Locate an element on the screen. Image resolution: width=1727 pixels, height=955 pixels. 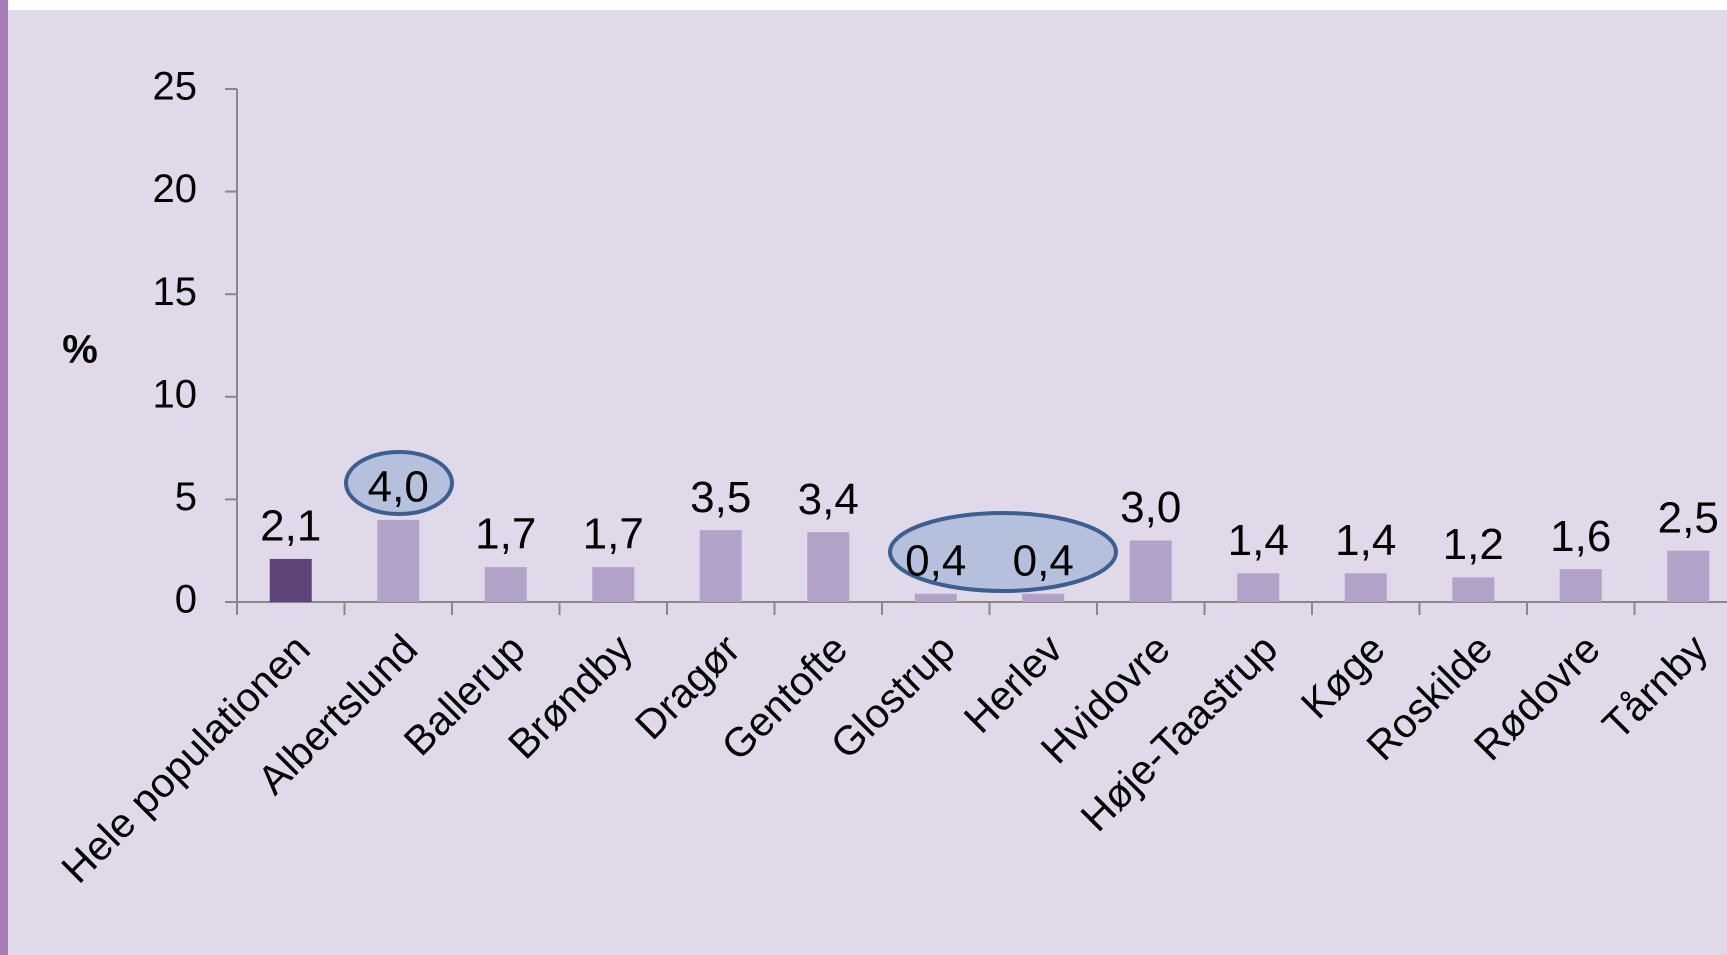
value-label: 2,1 is located at coordinates (290, 526).